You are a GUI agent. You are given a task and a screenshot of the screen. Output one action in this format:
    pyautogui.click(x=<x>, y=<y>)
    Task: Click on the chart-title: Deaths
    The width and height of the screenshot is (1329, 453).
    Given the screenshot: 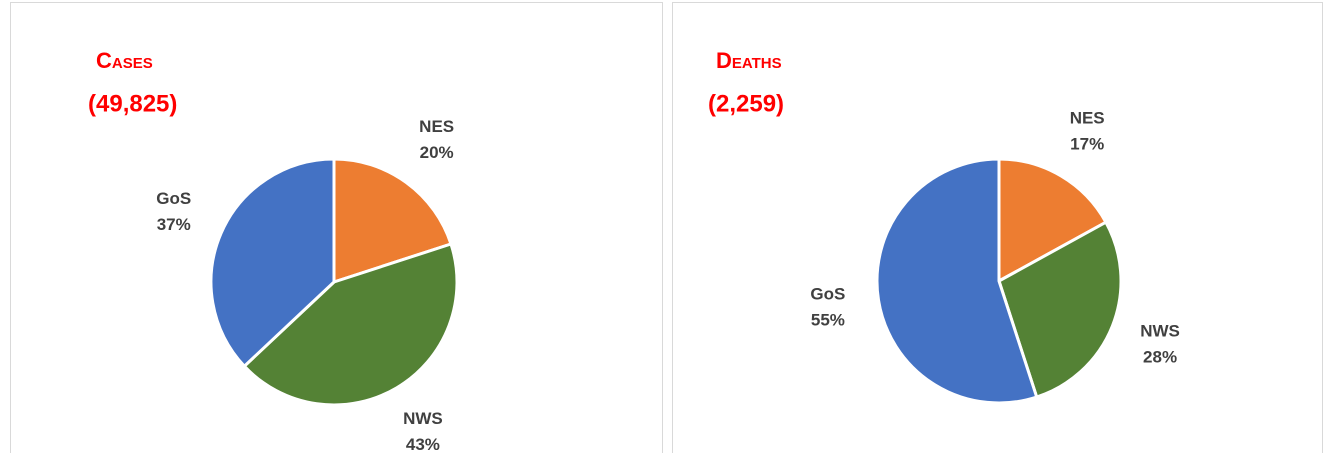 What is the action you would take?
    pyautogui.click(x=749, y=60)
    